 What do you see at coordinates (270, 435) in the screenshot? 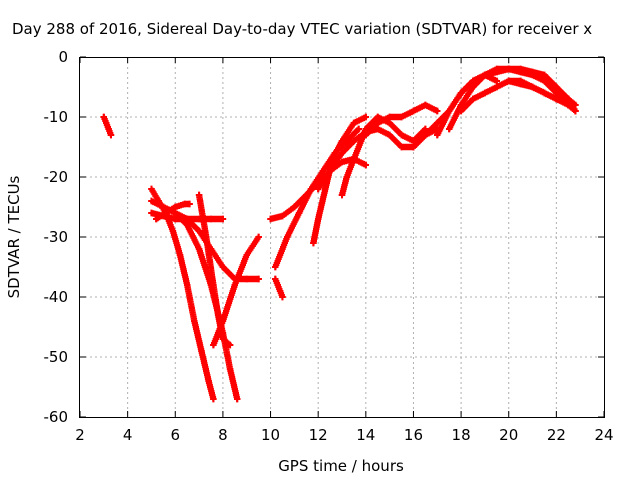
I see `x-tick-label: 10` at bounding box center [270, 435].